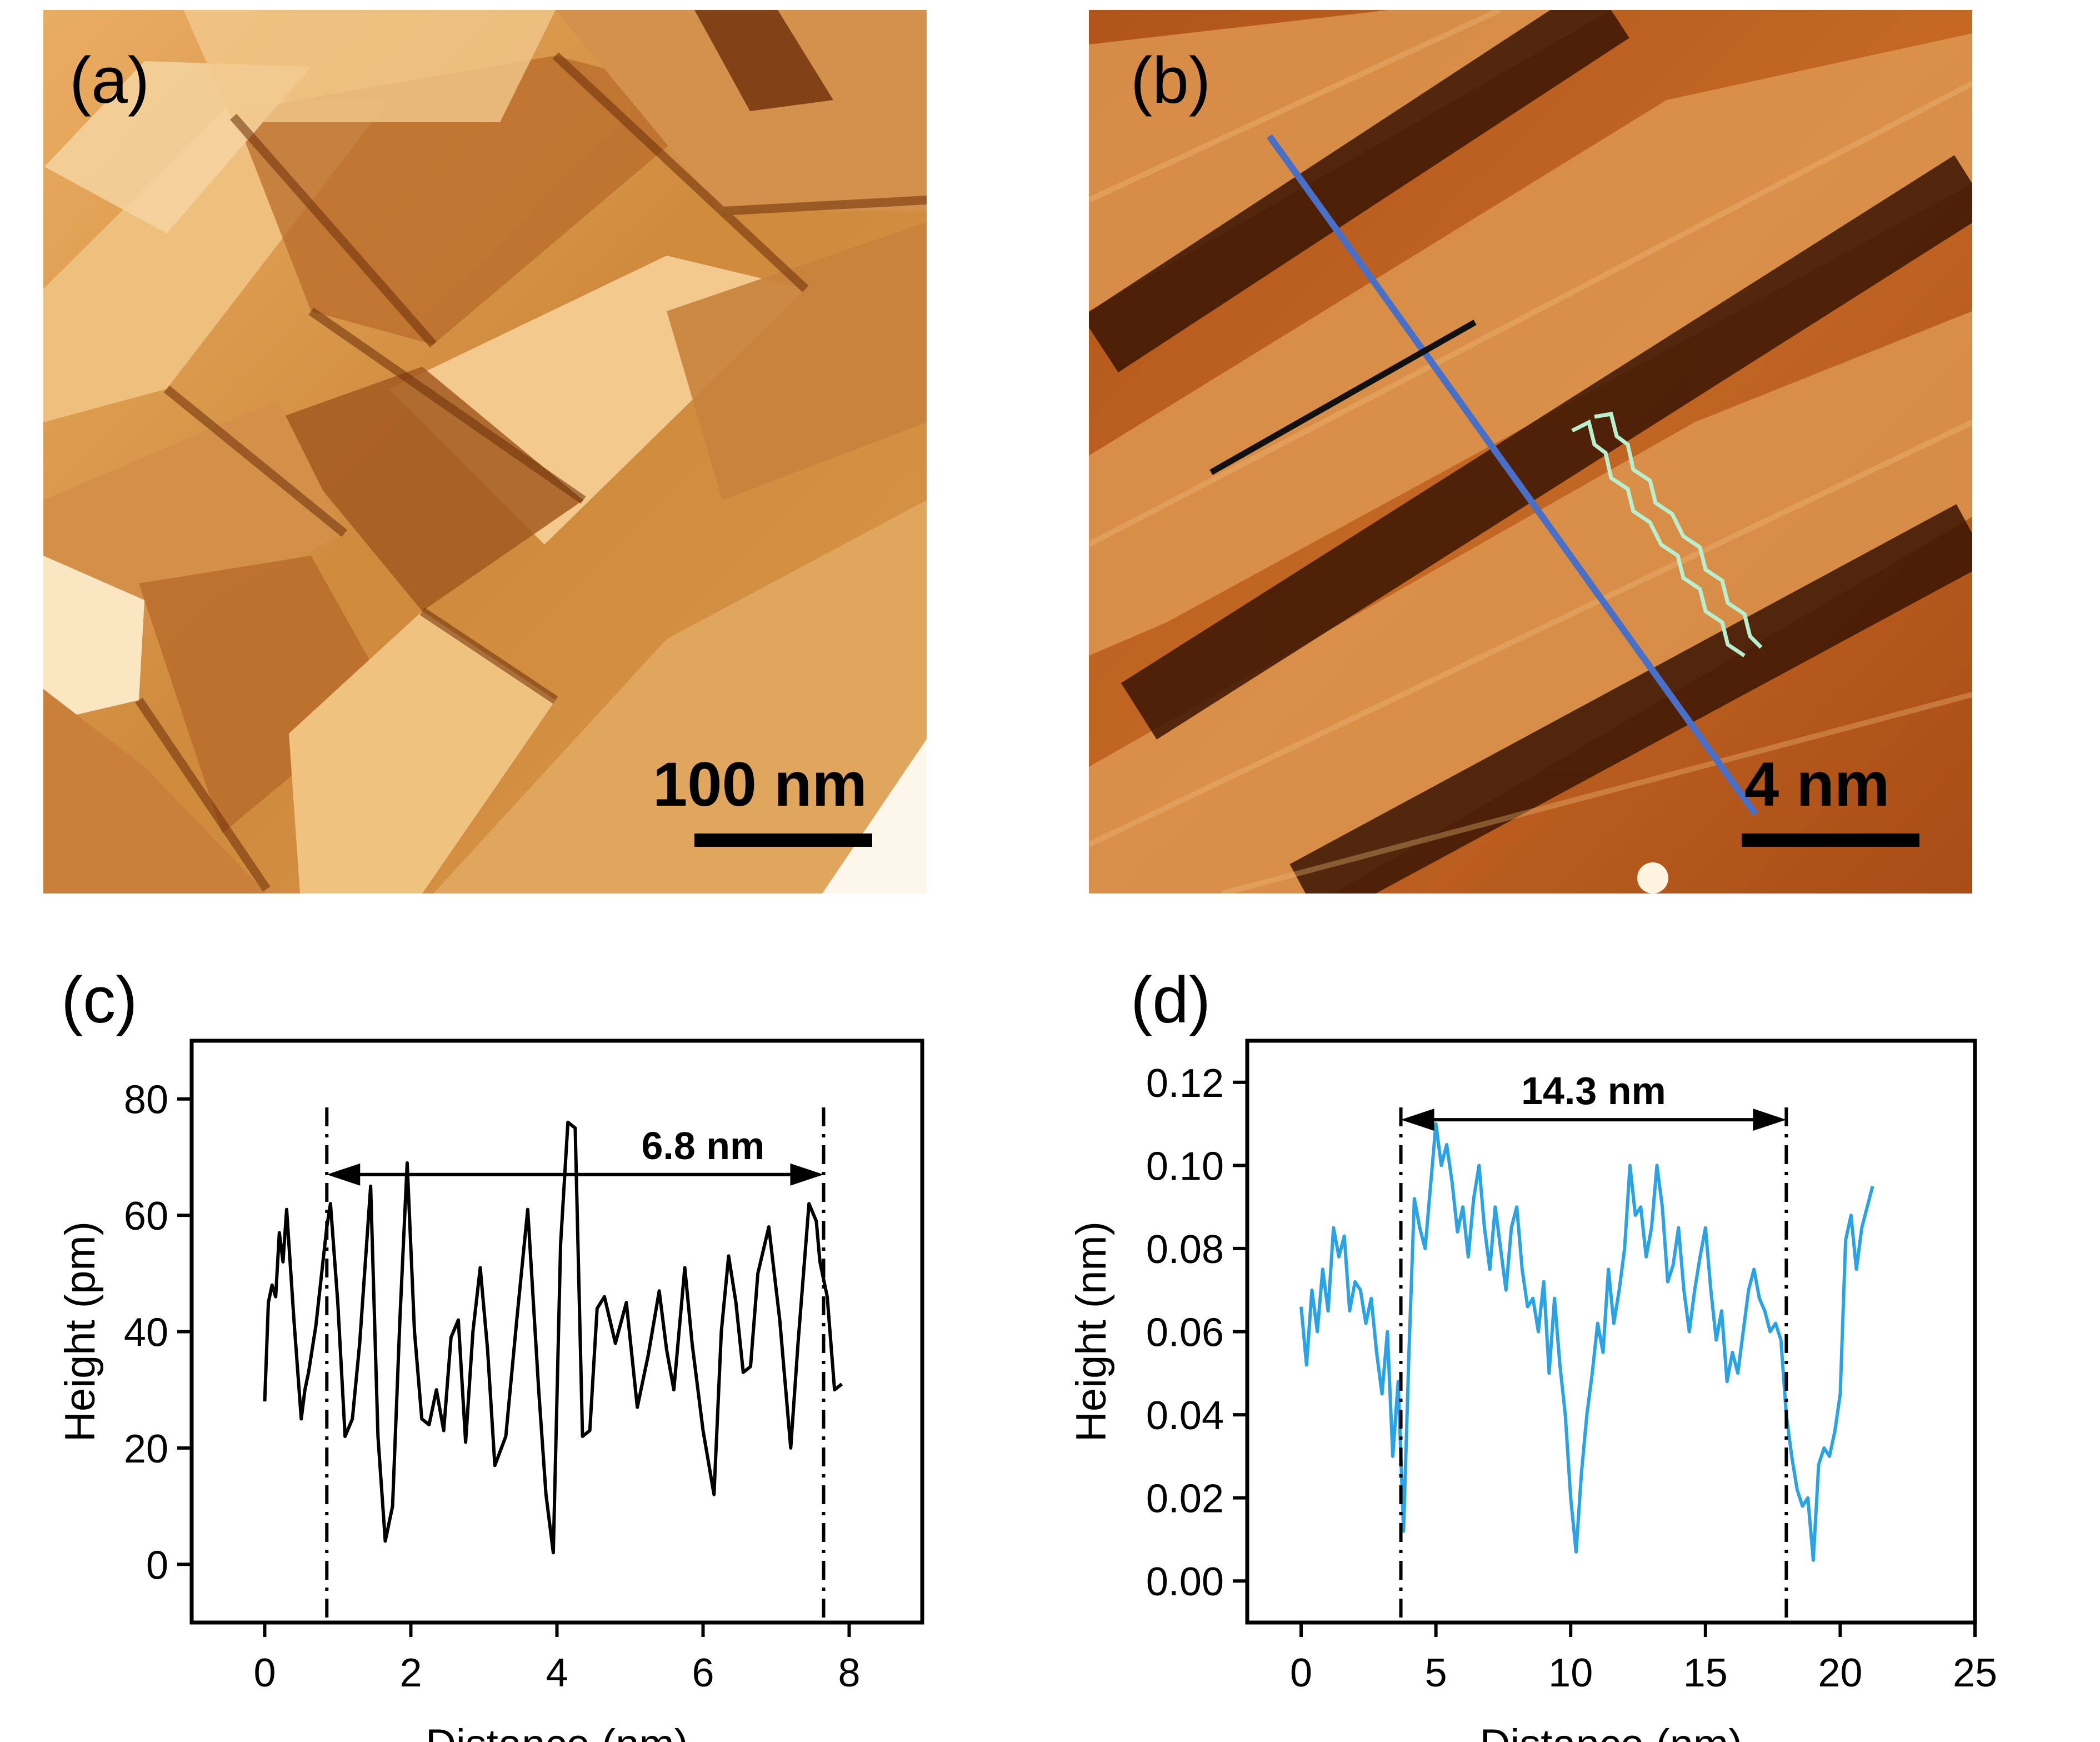  Describe the element at coordinates (1831, 840) in the screenshot. I see `panel-b-scale-bar` at that location.